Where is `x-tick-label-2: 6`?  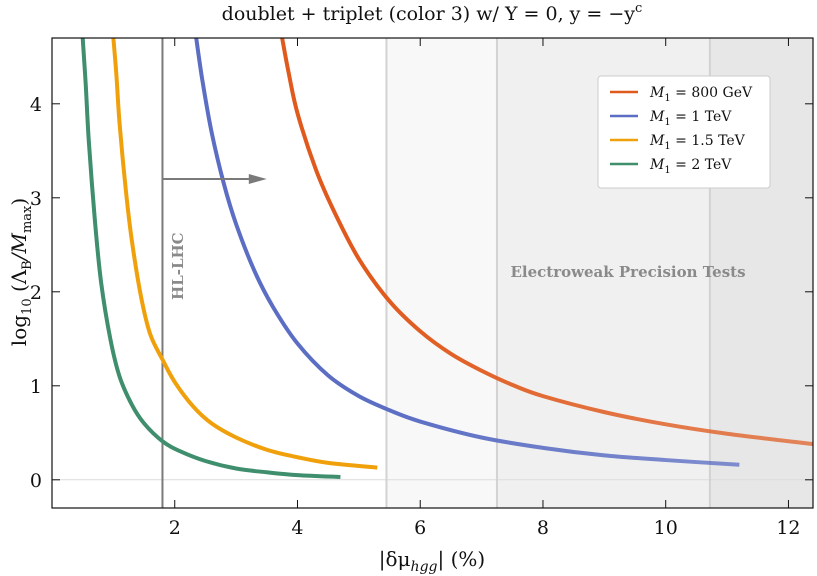
x-tick-label-2: 6 is located at coordinates (420, 528).